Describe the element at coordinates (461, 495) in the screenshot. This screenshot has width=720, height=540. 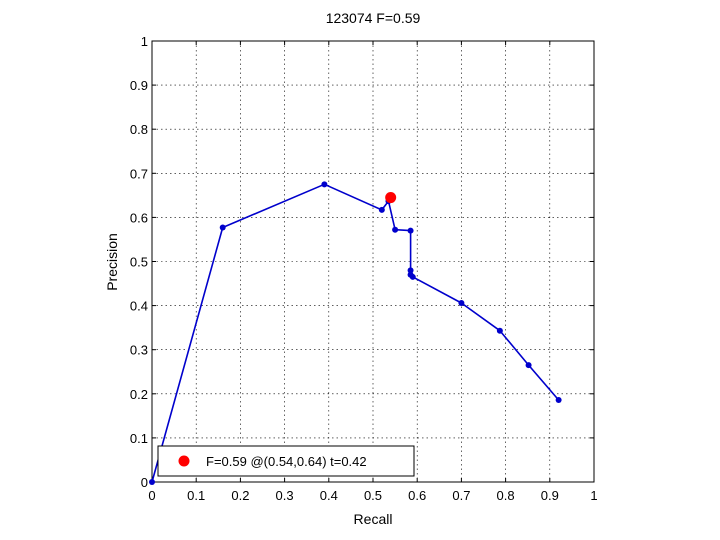
I see `x-tick-label: 0.7` at that location.